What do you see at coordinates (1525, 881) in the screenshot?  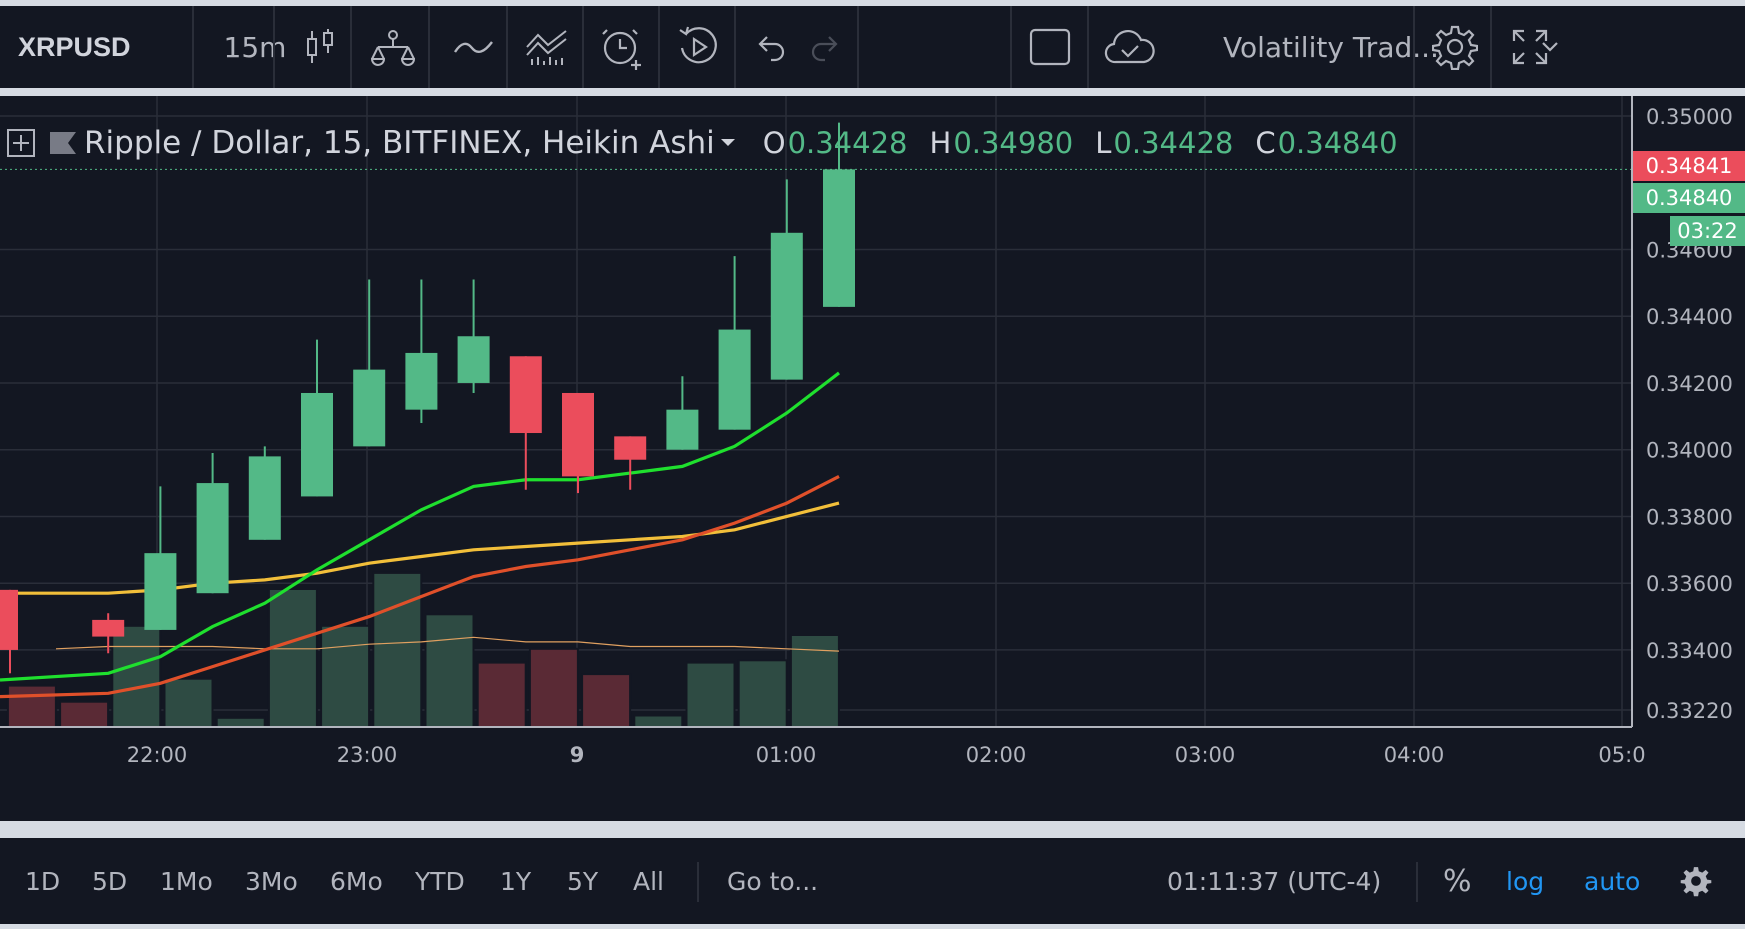 I see `log-scale-toggle: log` at bounding box center [1525, 881].